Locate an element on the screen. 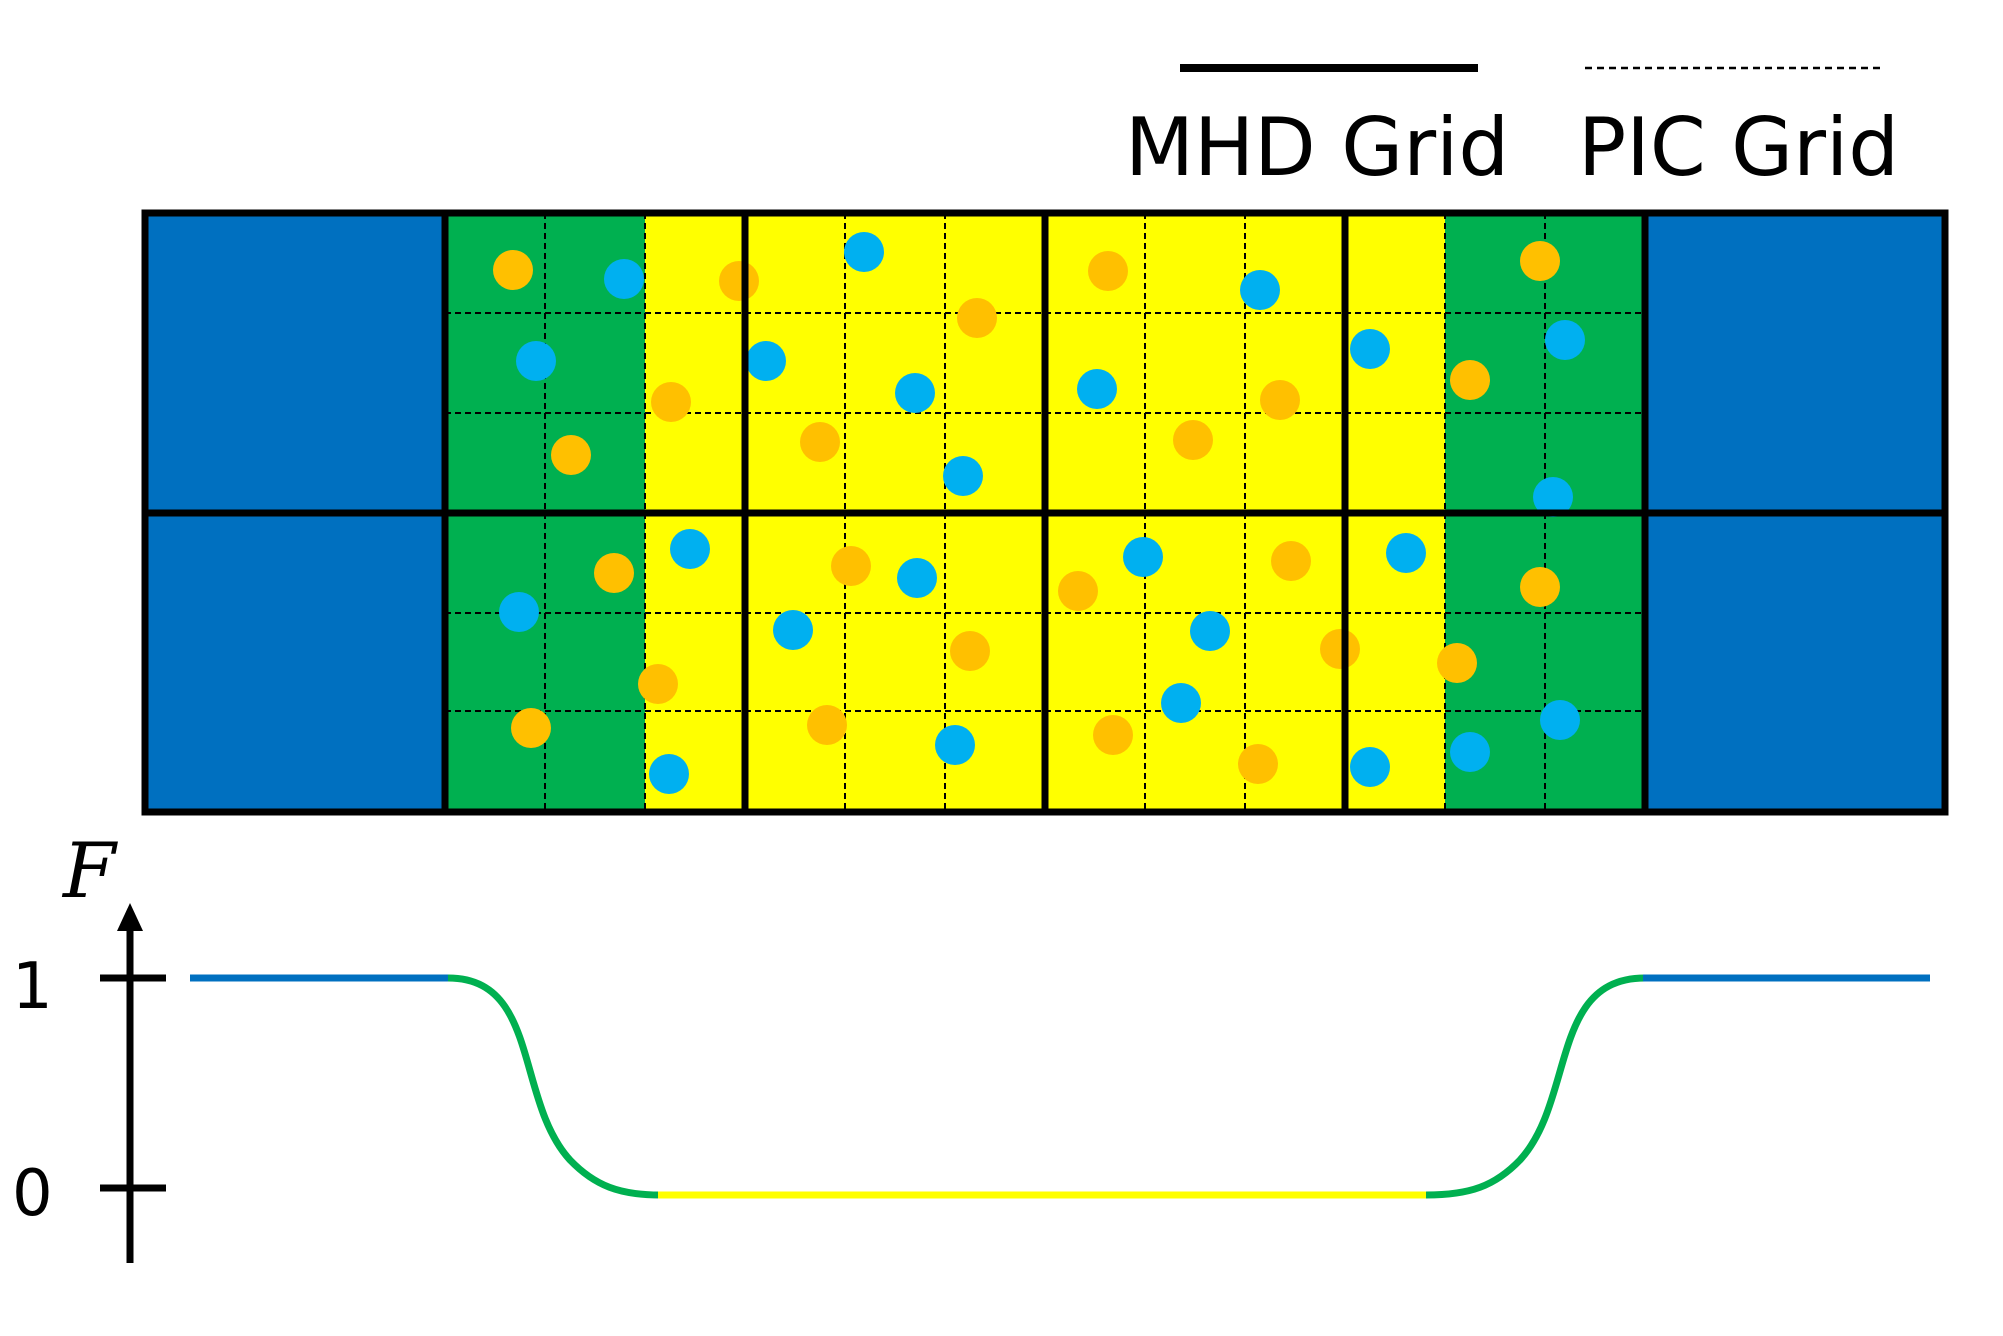  f-axis-label: F is located at coordinates (89, 870).